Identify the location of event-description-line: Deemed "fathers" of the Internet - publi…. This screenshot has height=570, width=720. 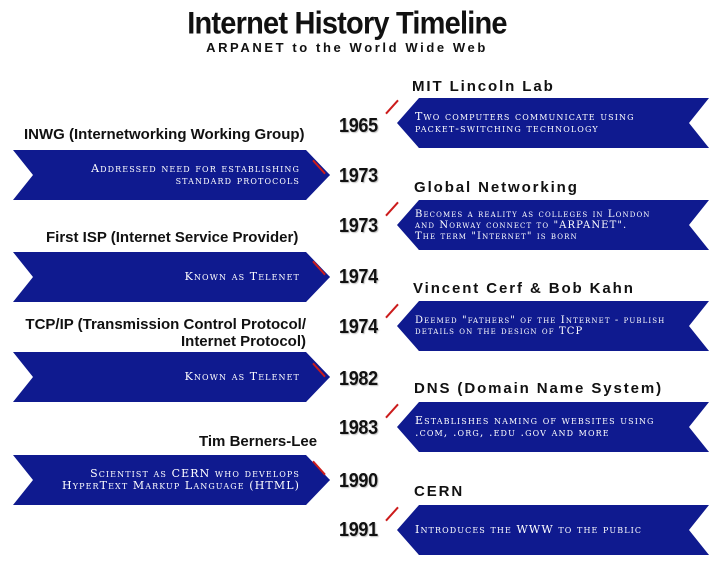
(540, 320).